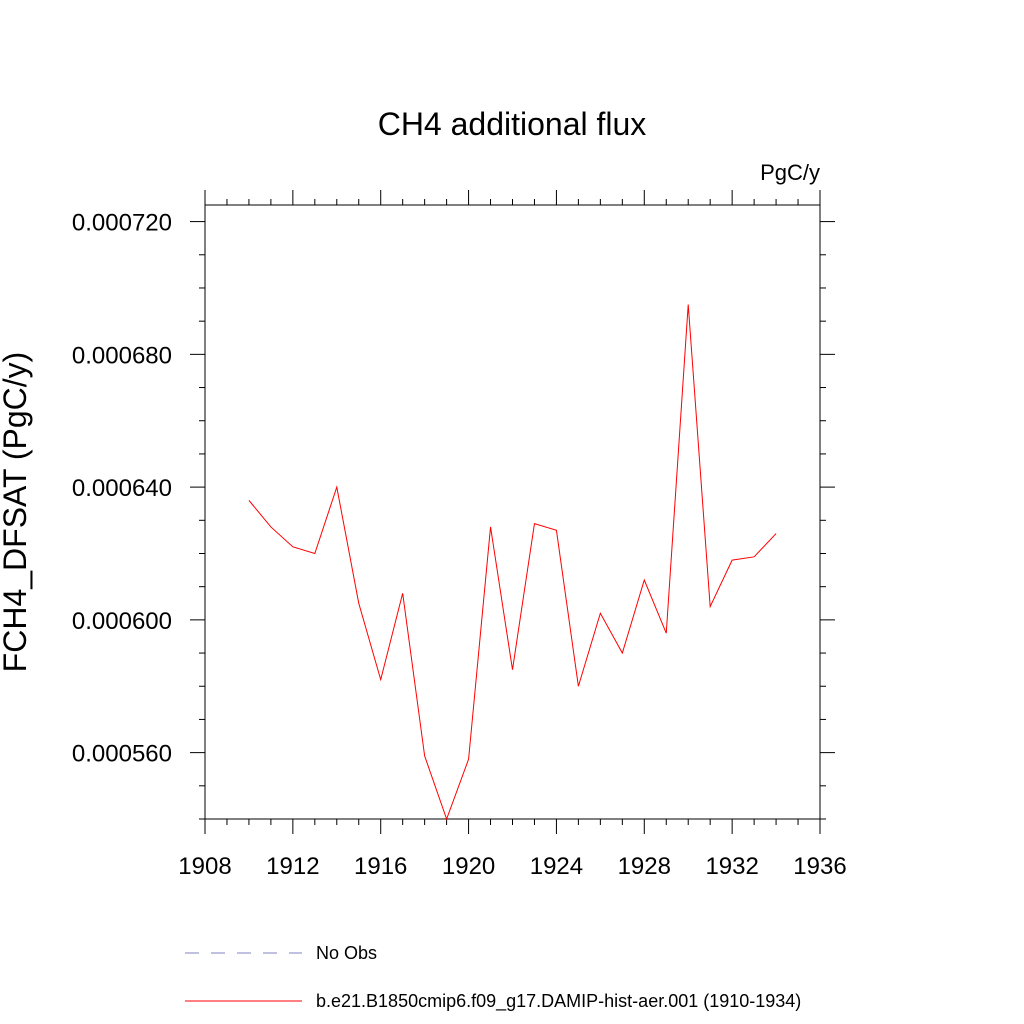 This screenshot has height=1024, width=1024. I want to click on x-tick-label: 1932, so click(731, 866).